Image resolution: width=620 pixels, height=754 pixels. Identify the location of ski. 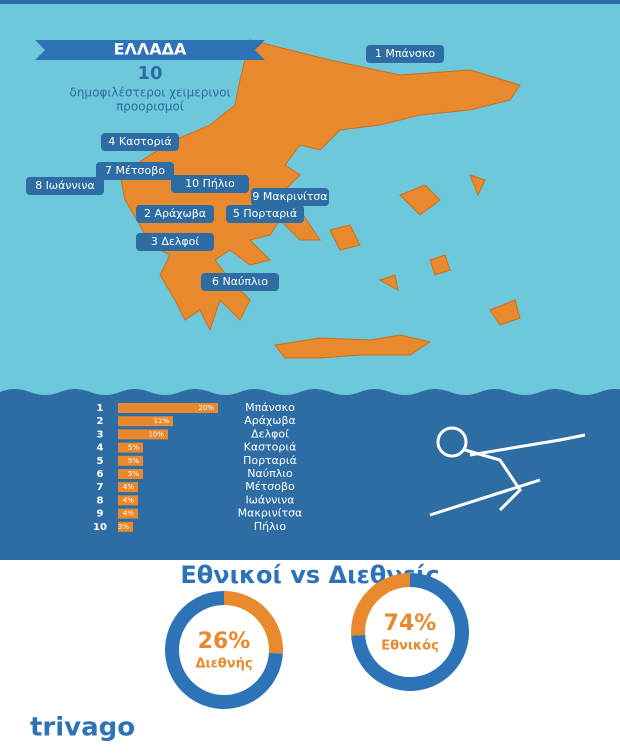
(485, 497).